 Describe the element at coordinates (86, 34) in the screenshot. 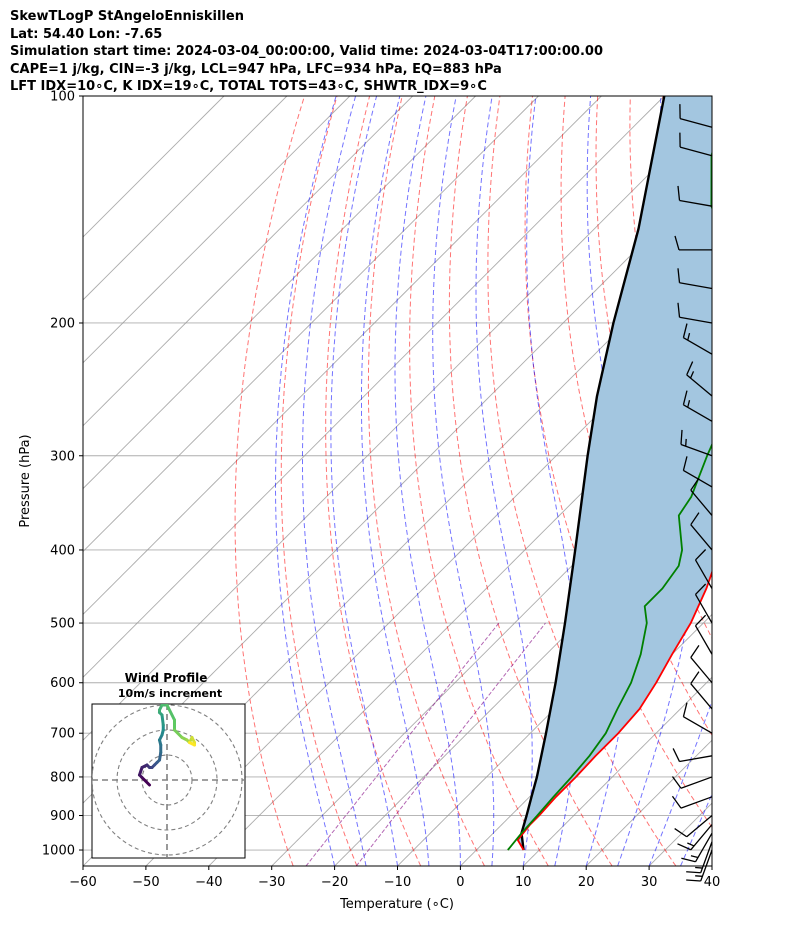

I see `location-line: Lat: 54.40 Lon: -7.65` at that location.